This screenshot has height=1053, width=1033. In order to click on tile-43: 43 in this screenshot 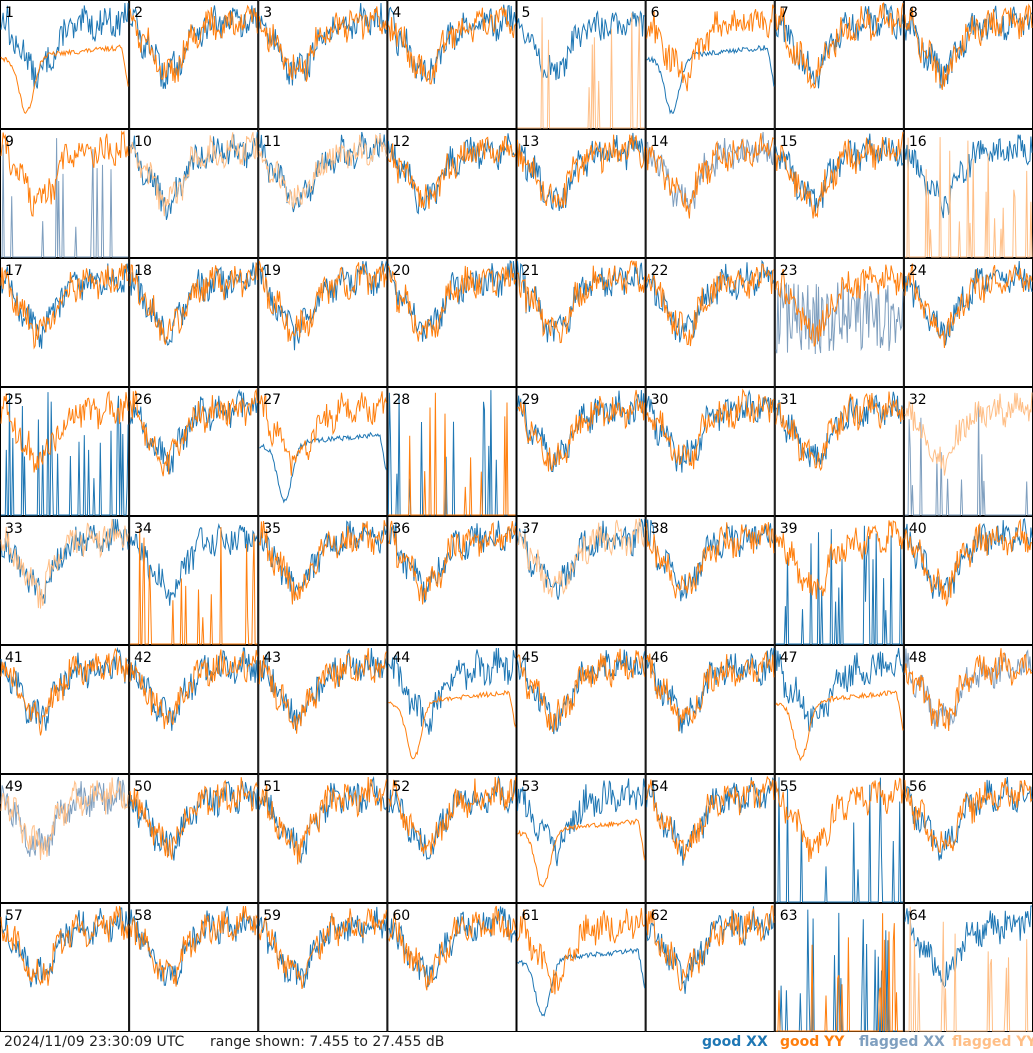, I will do `click(323, 709)`.